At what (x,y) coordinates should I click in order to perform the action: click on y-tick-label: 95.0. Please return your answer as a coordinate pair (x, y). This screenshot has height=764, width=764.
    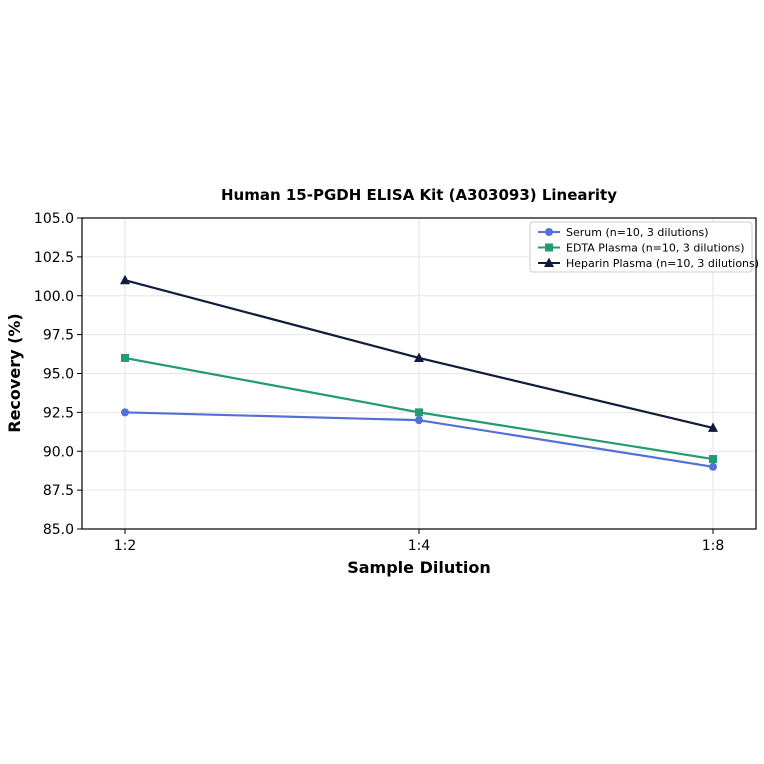
    Looking at the image, I should click on (58, 375).